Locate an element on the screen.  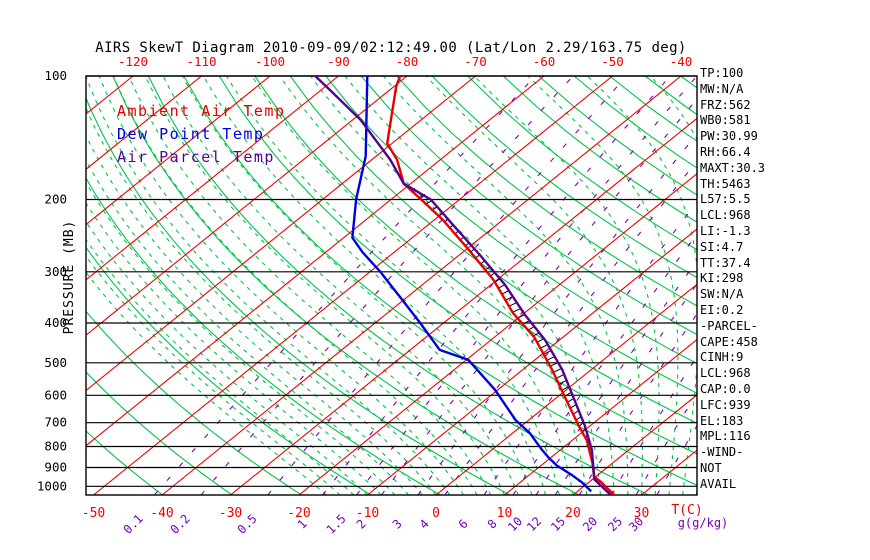
stat-line: AVAIL is located at coordinates (718, 483).